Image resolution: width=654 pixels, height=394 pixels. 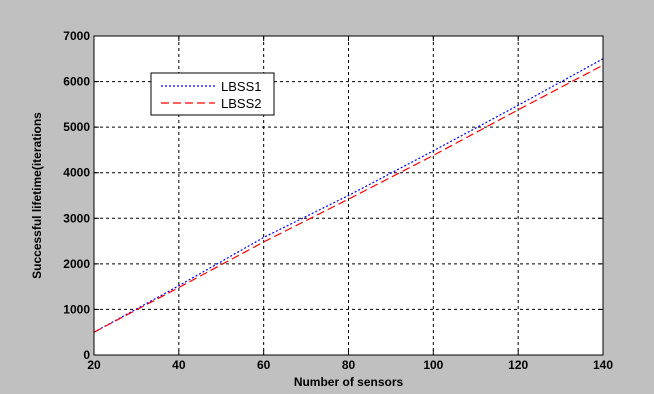 I want to click on x-tick-label: 80, so click(x=349, y=365).